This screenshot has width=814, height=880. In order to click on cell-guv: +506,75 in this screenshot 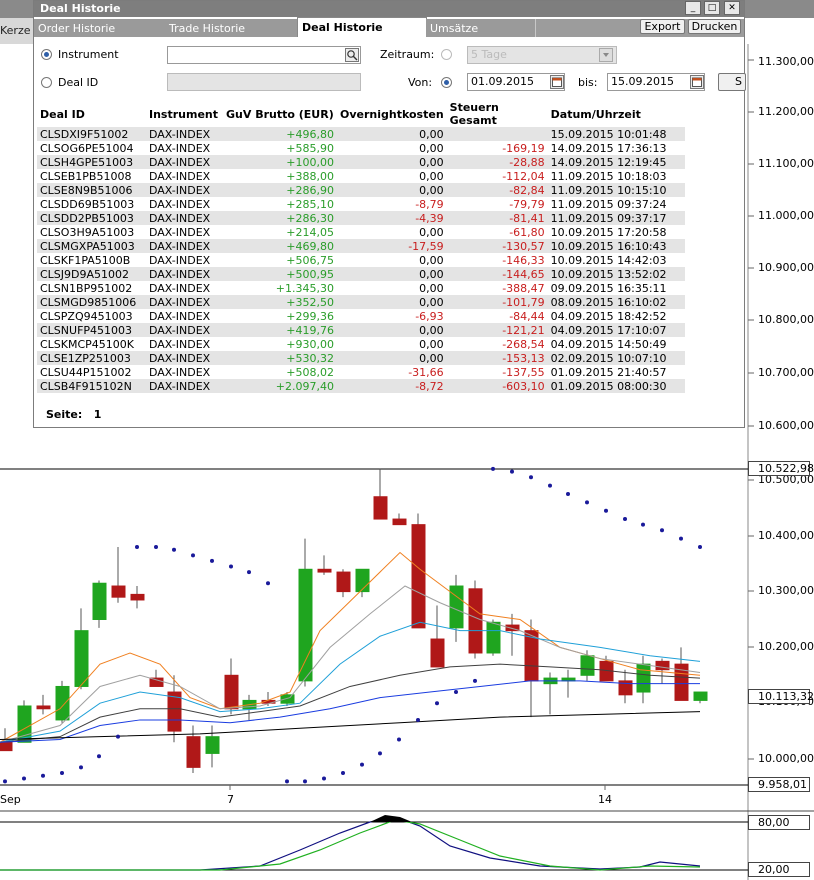, I will do `click(310, 260)`.